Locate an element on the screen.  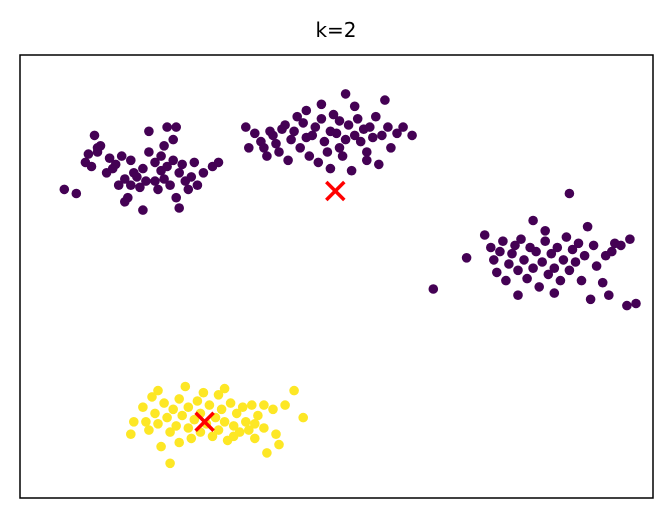
centroid-1-x-marker is located at coordinates (204, 421).